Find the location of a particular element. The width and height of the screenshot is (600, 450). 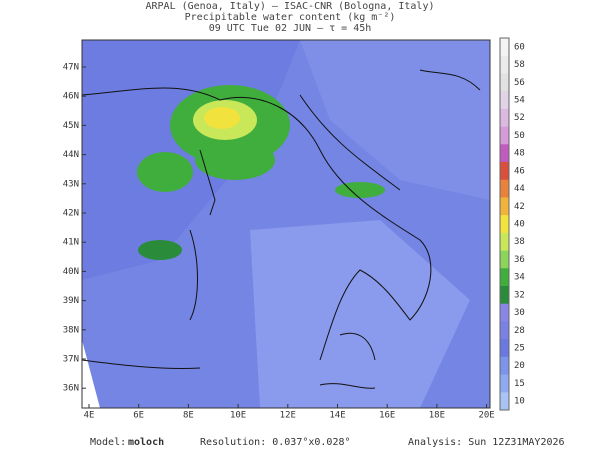

footer-resolution: Resolution: 0.037°x0.028° is located at coordinates (275, 442).